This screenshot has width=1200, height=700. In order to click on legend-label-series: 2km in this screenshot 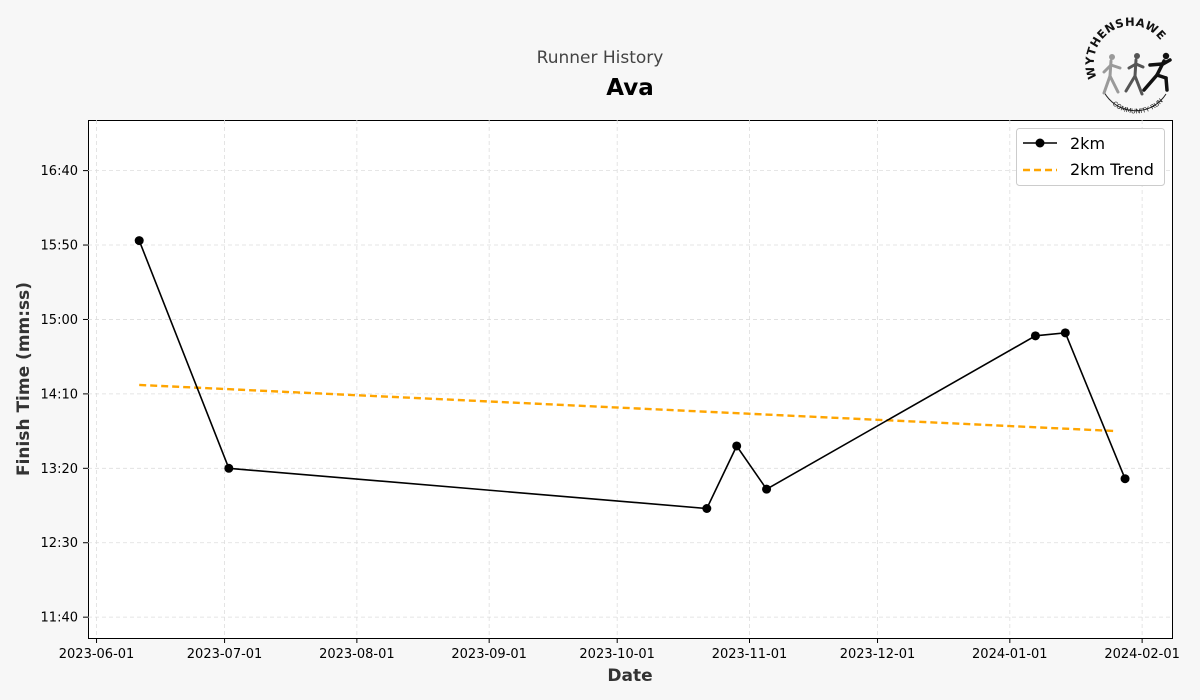, I will do `click(1087, 143)`.